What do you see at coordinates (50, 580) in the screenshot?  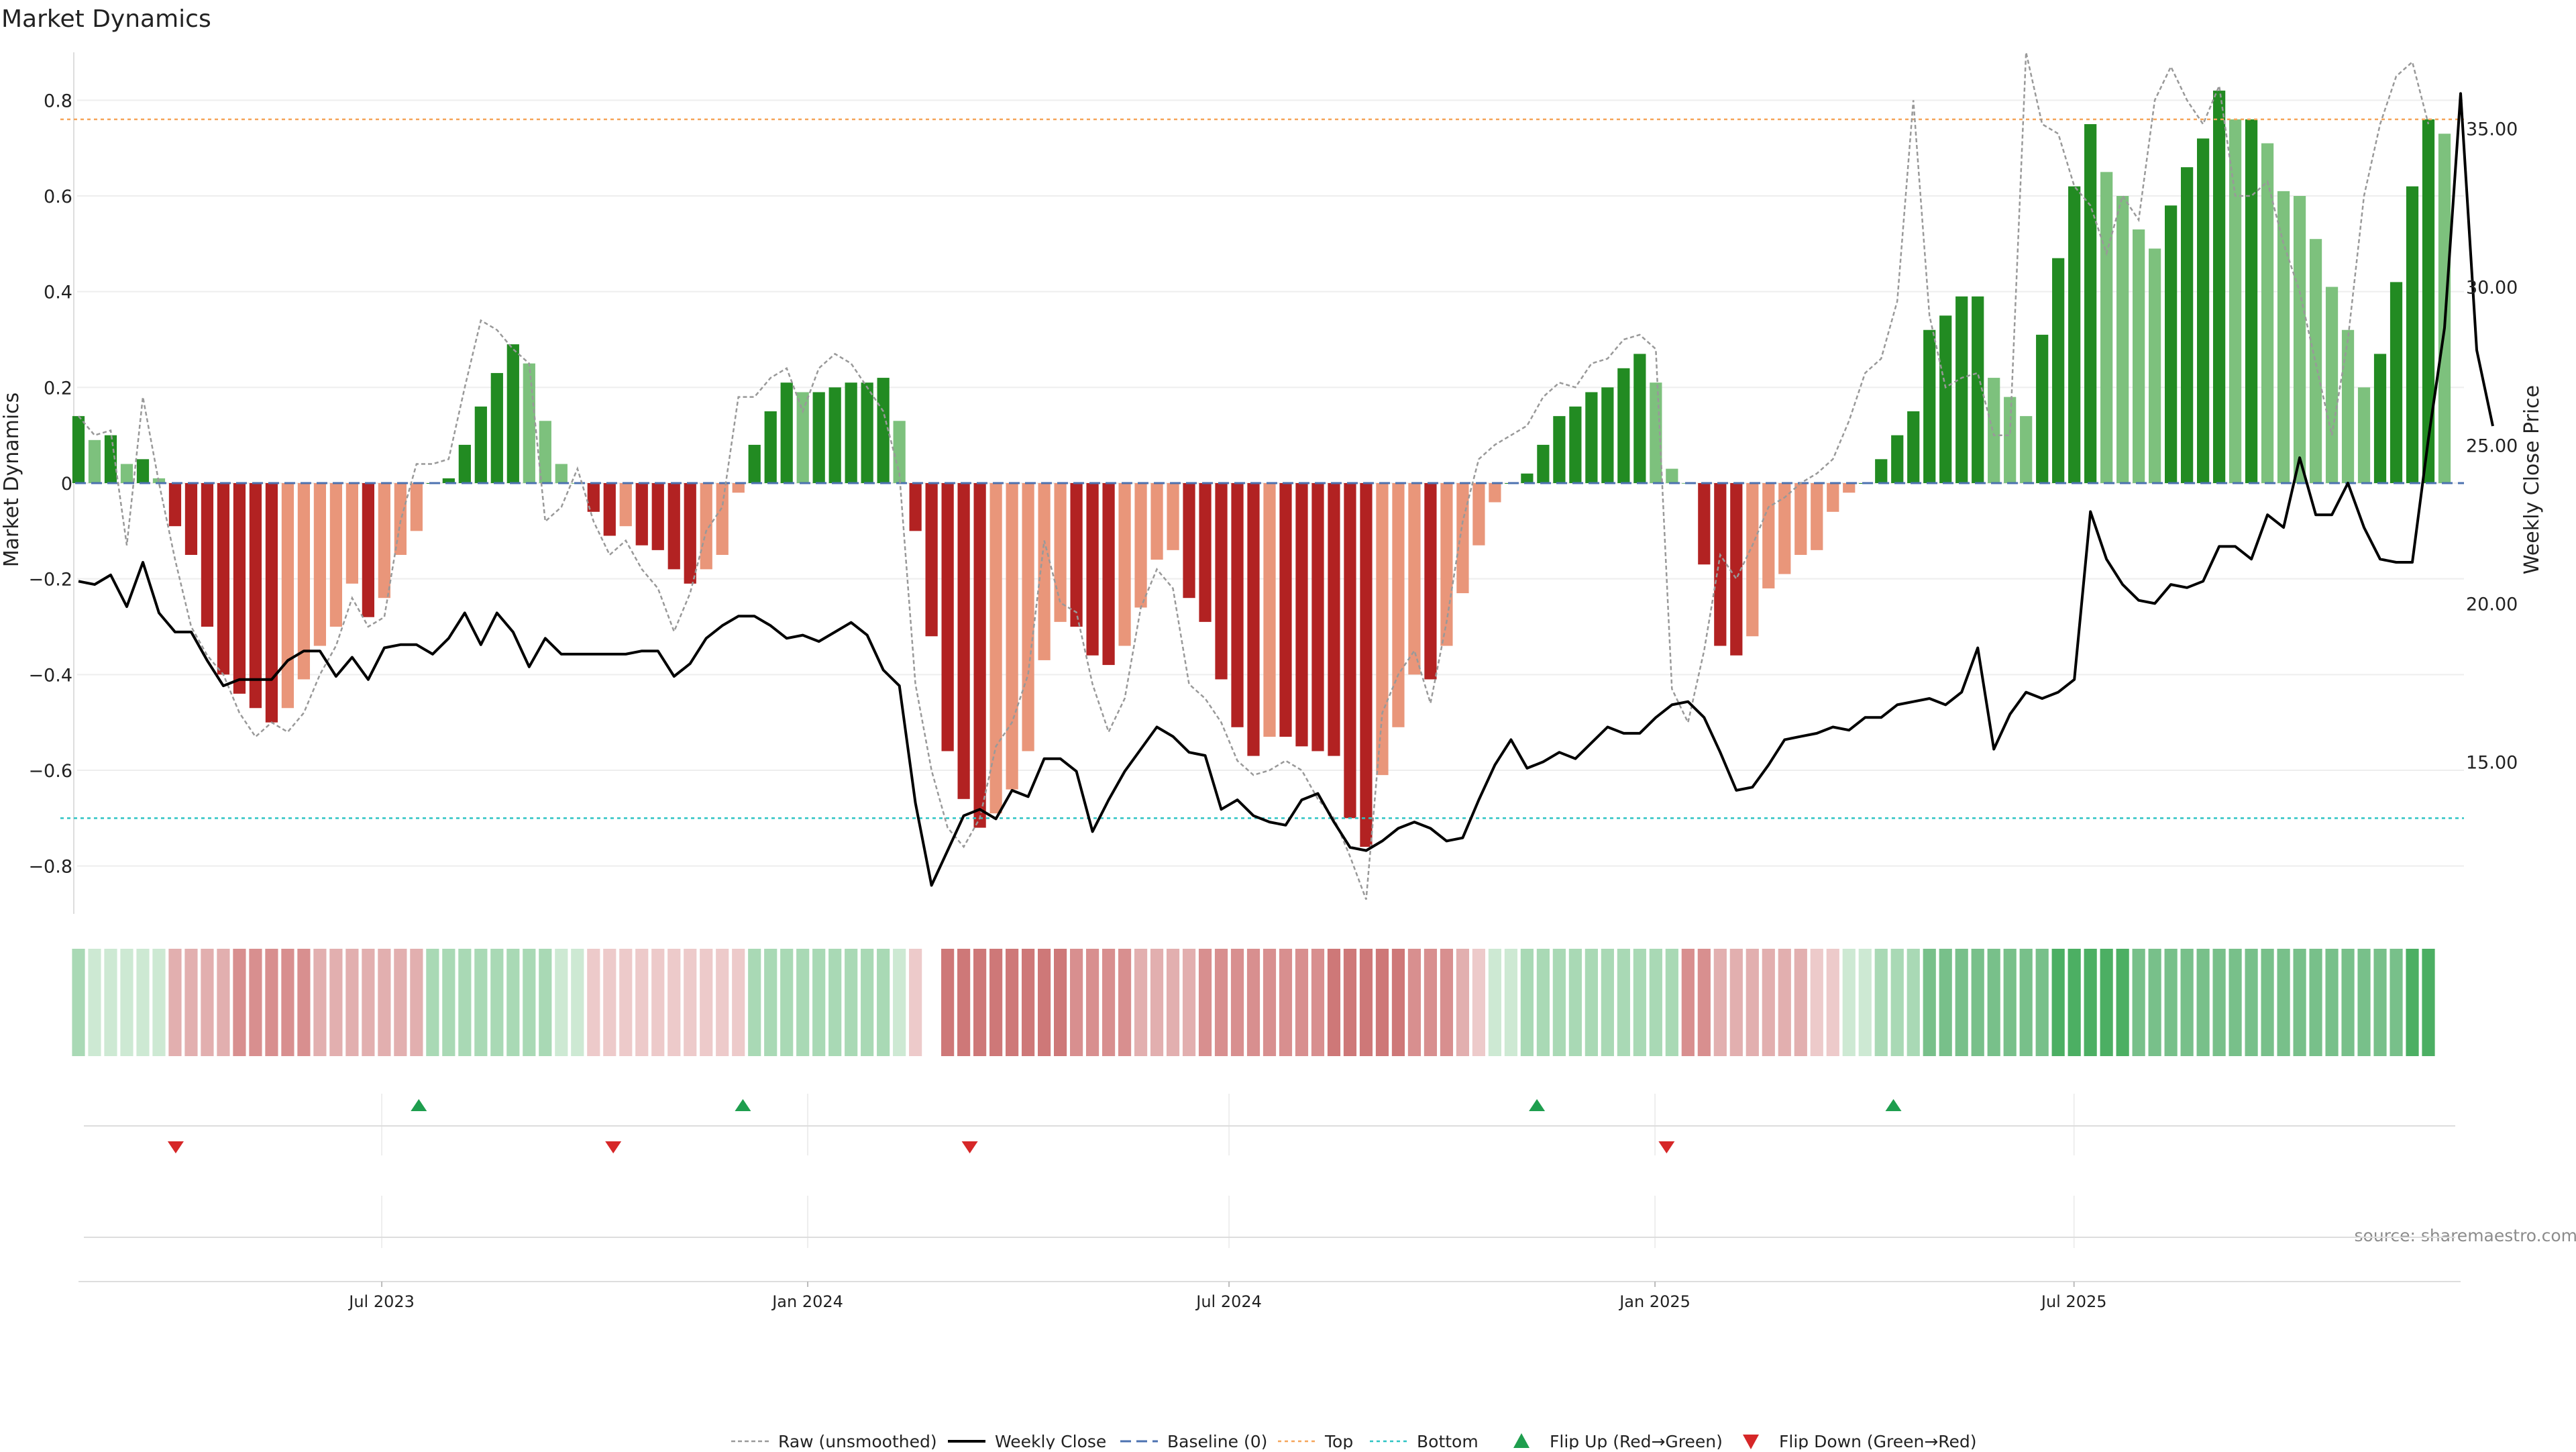 I see `y-tick-label: −0.2` at bounding box center [50, 580].